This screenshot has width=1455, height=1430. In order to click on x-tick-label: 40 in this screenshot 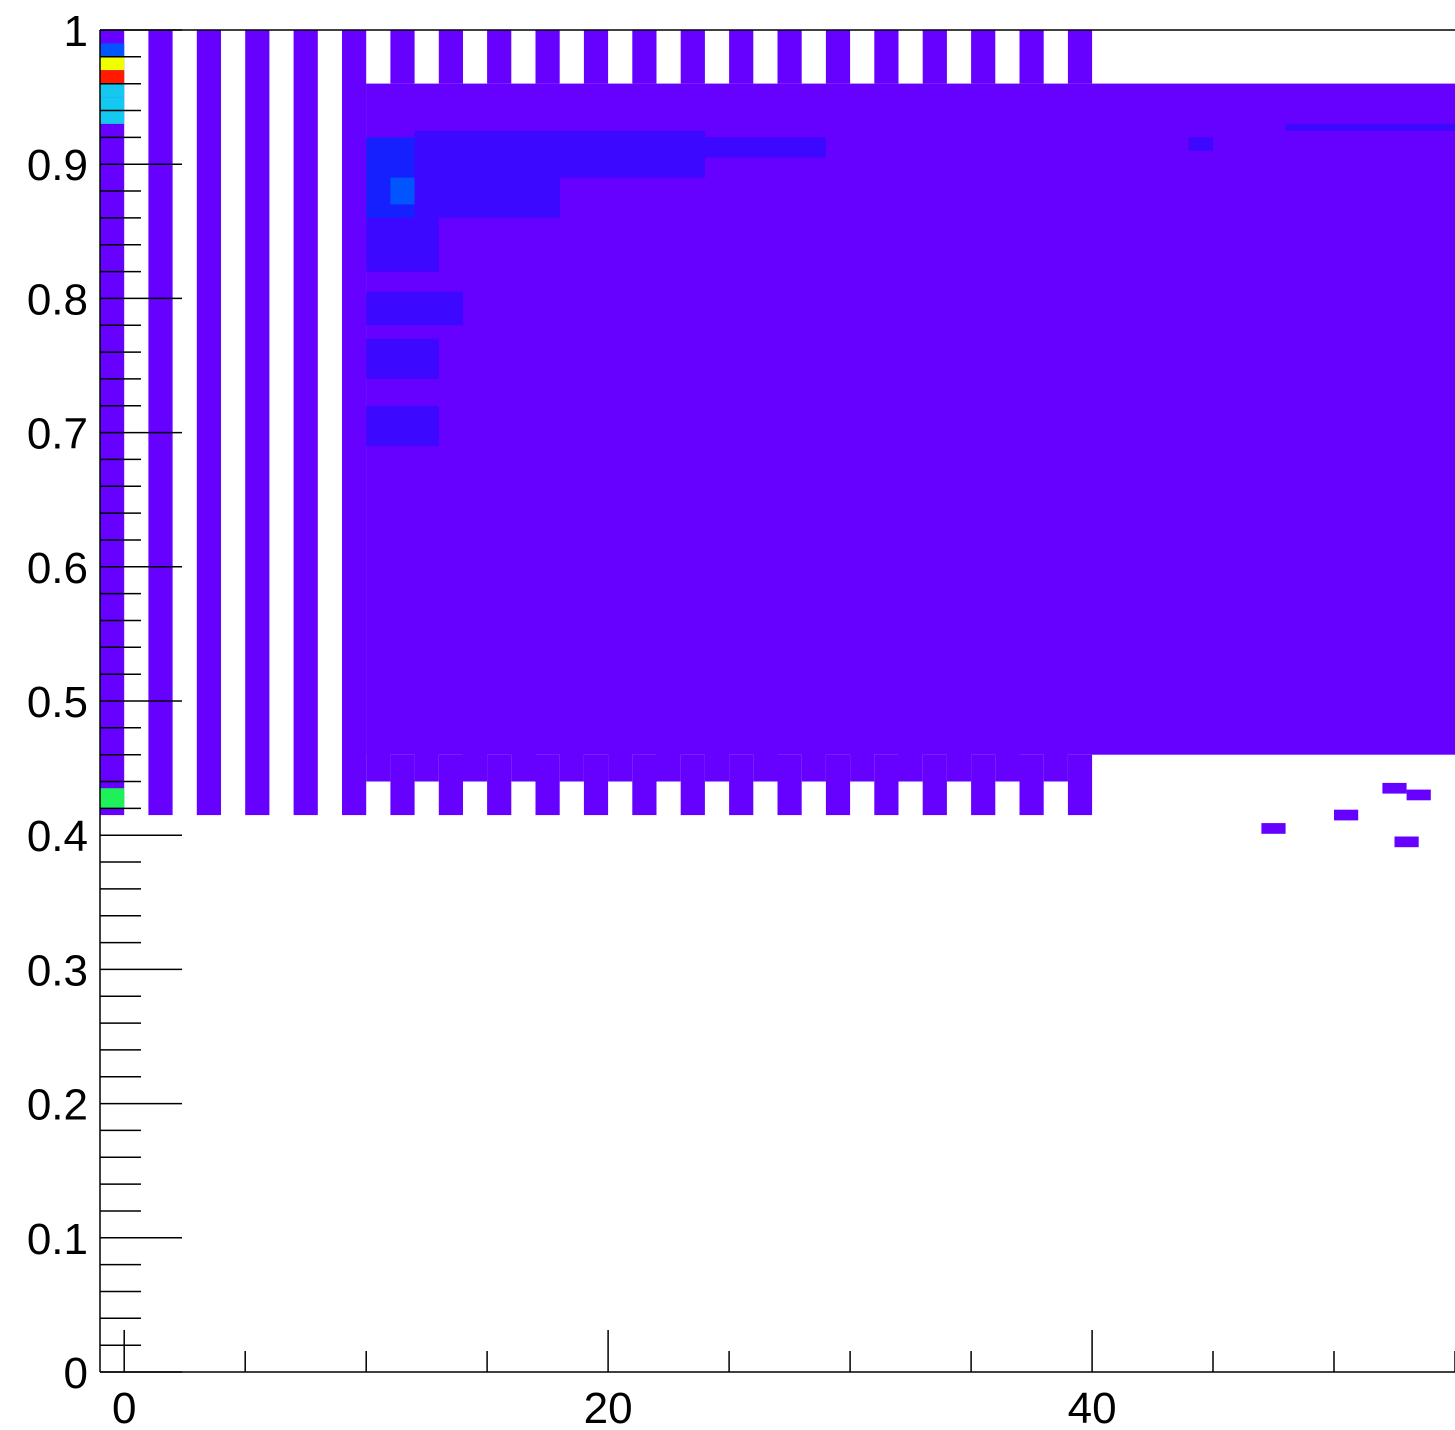, I will do `click(1092, 1407)`.